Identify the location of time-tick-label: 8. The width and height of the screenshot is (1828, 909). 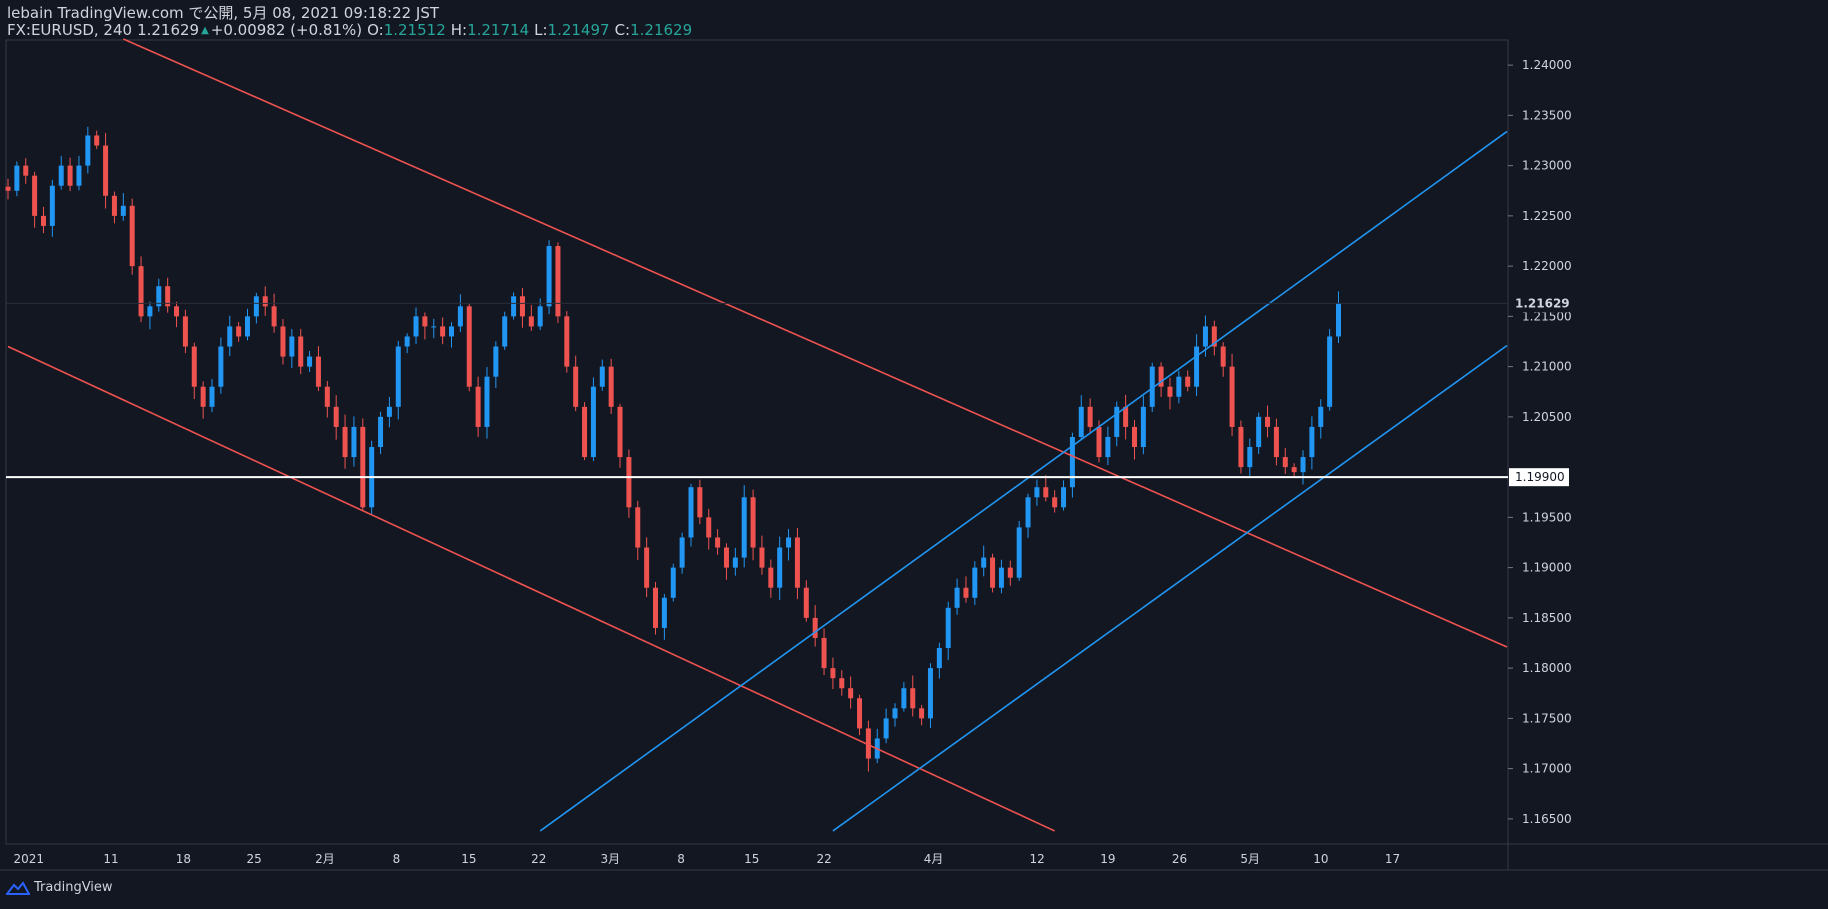
(681, 859).